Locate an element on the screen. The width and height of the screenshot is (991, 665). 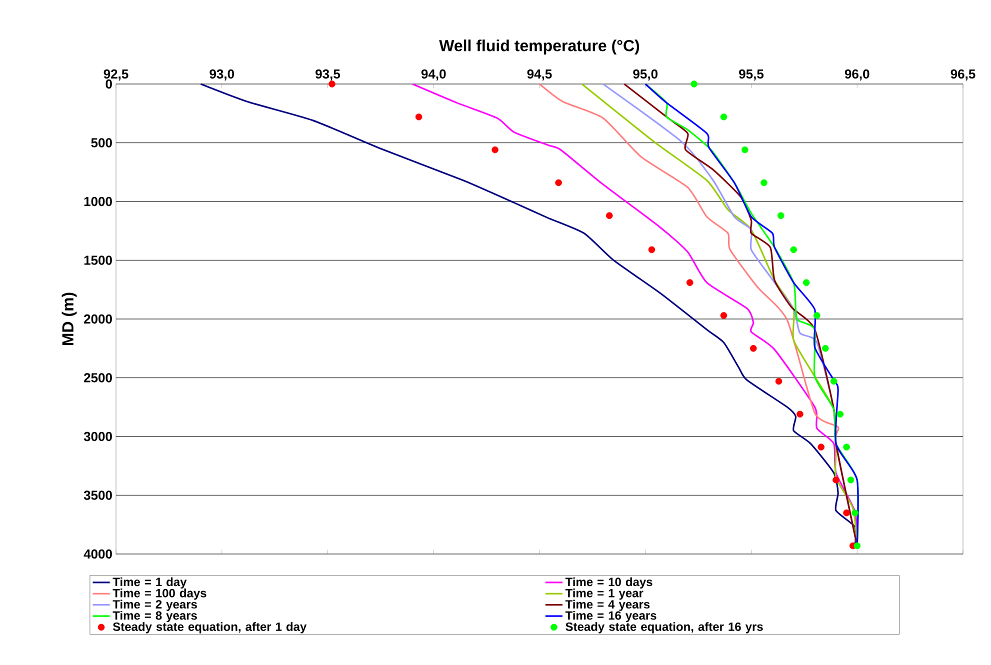
x-tick-label: 96,0 is located at coordinates (857, 74).